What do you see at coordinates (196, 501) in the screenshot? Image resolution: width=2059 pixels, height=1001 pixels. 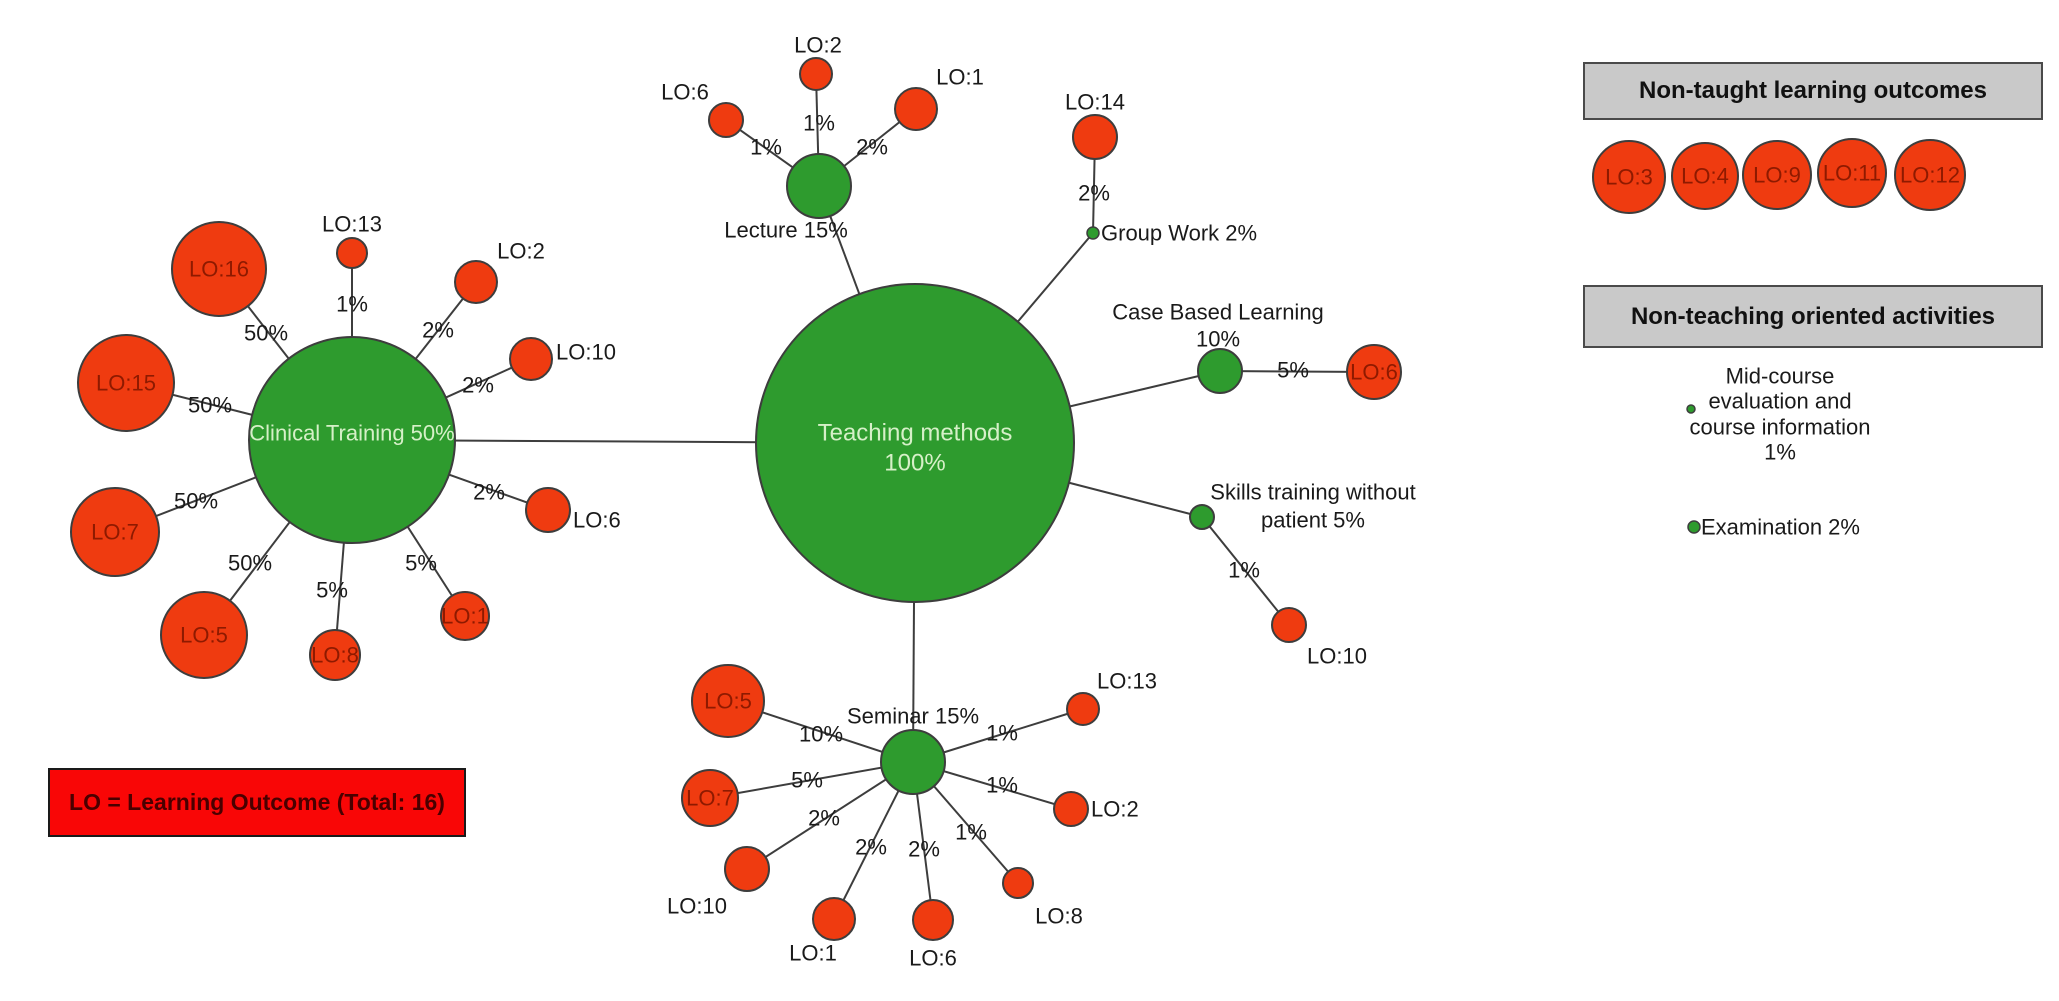 I see `edge-label-clinical-training-lo7-clinical: 50%` at bounding box center [196, 501].